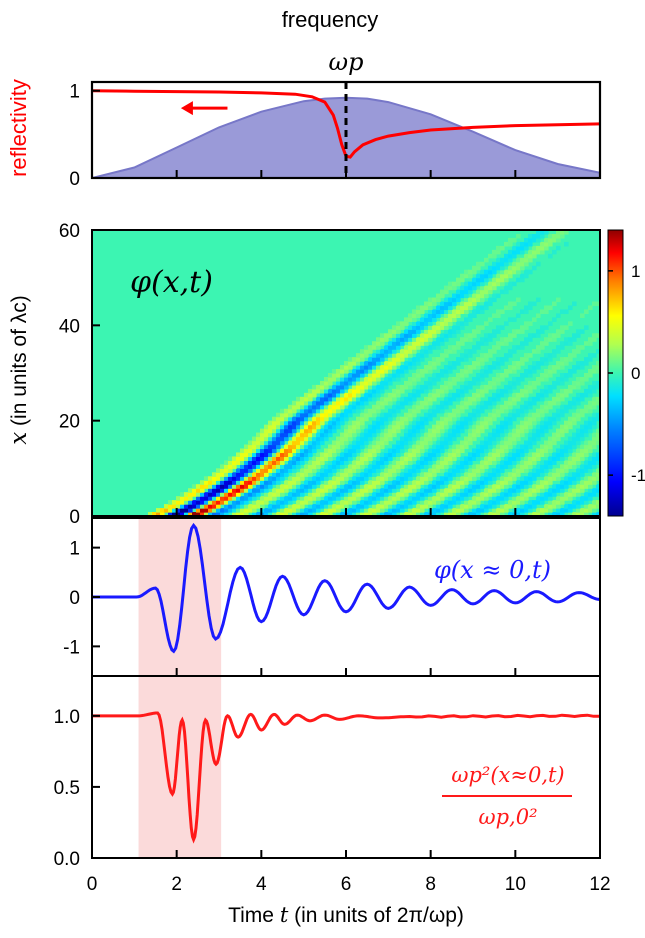 The width and height of the screenshot is (645, 938). I want to click on highlight-band-bottom, so click(180, 767).